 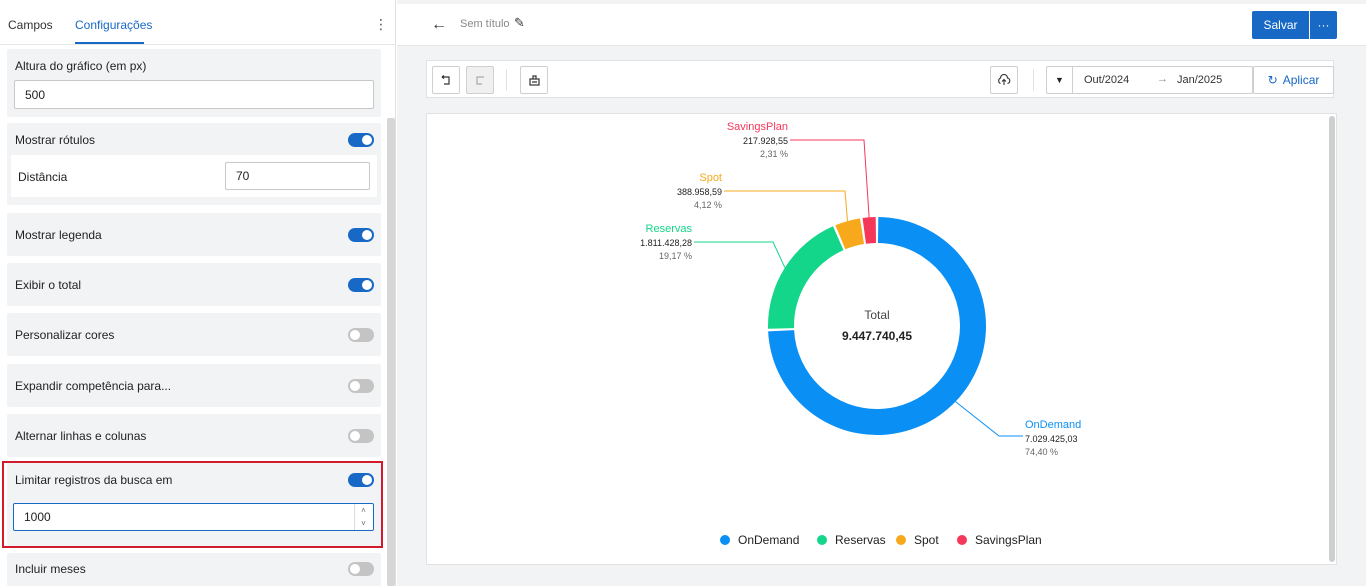 I want to click on save-options-button: ···, so click(x=1323, y=25).